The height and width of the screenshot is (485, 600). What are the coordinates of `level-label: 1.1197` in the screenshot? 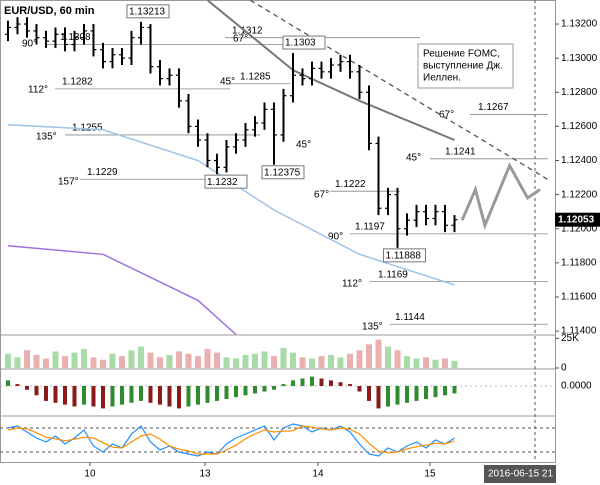 It's located at (370, 226).